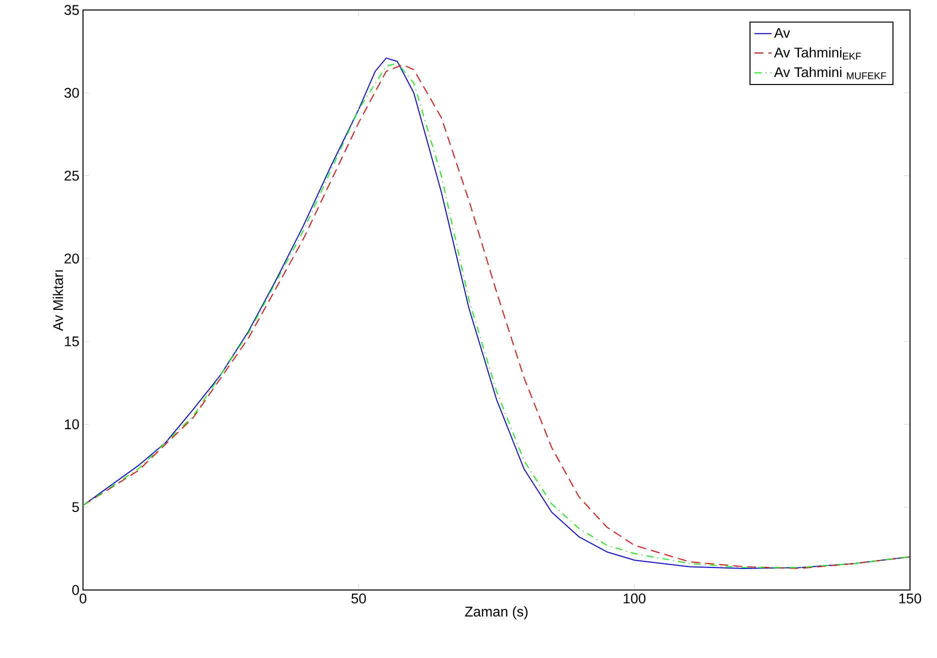 Image resolution: width=937 pixels, height=658 pixels. I want to click on y-tick-label: 5, so click(75, 507).